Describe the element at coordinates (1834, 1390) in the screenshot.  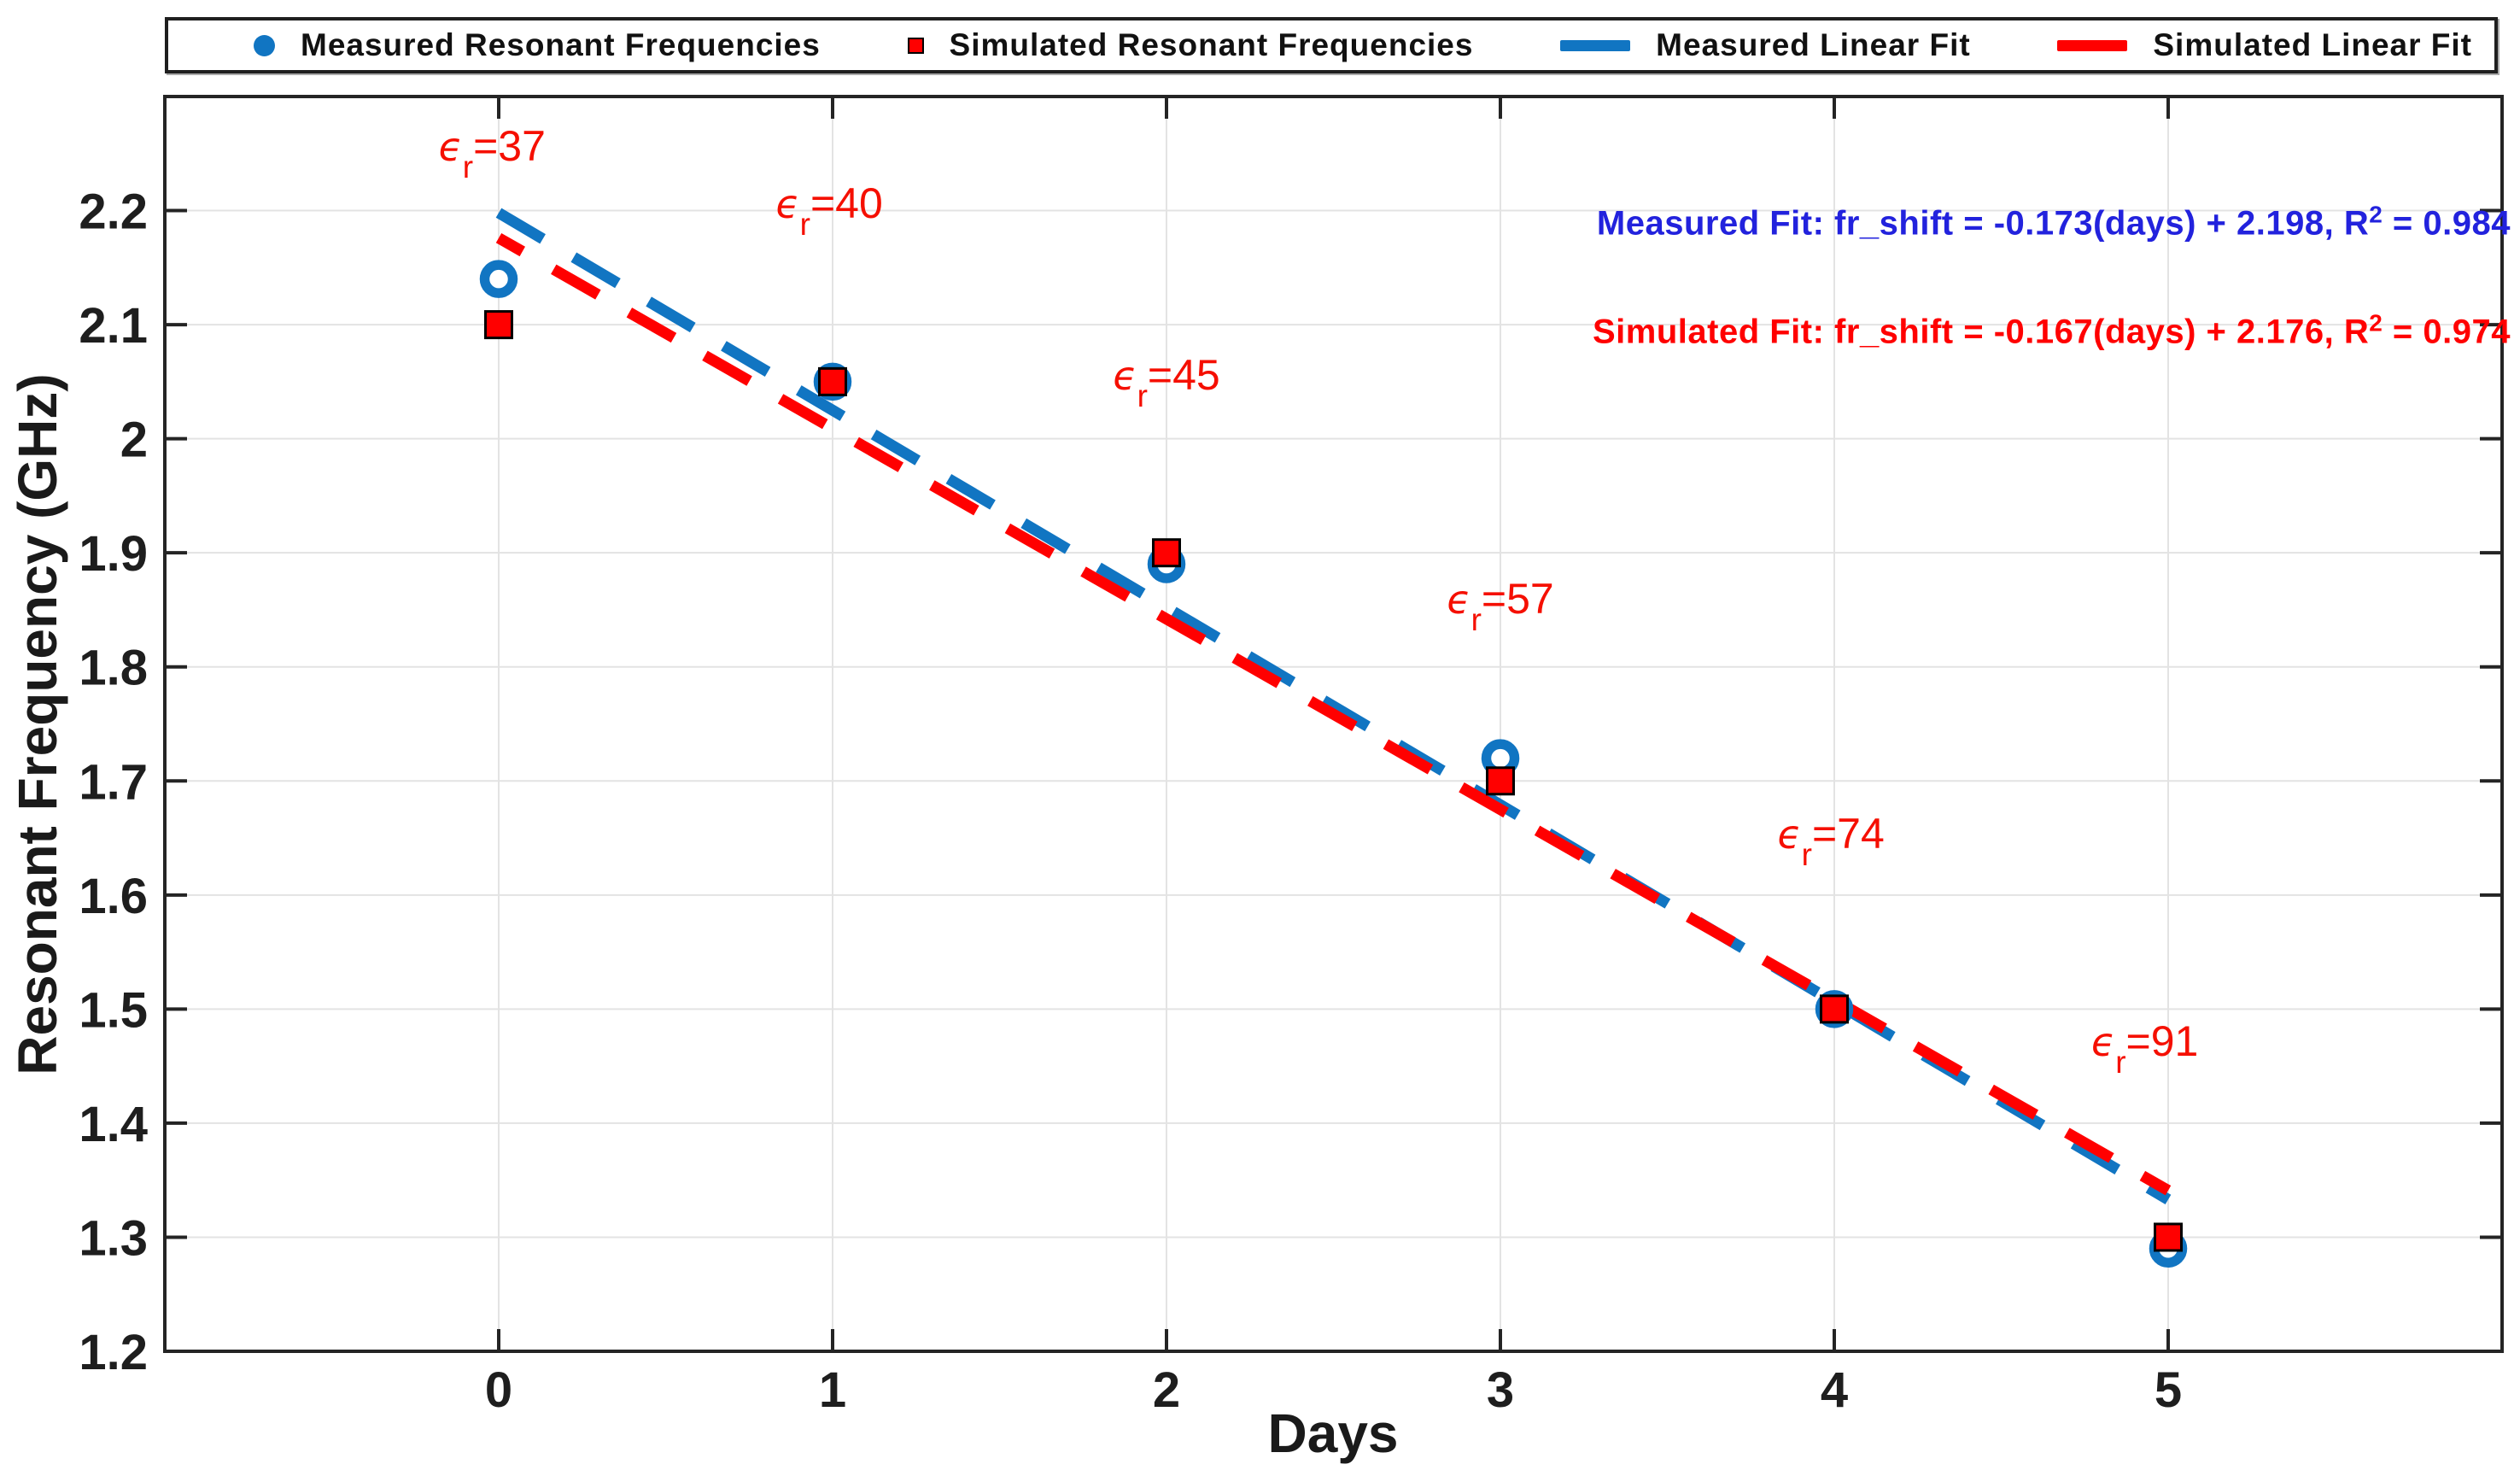
I see `x-tick-label: 4` at that location.